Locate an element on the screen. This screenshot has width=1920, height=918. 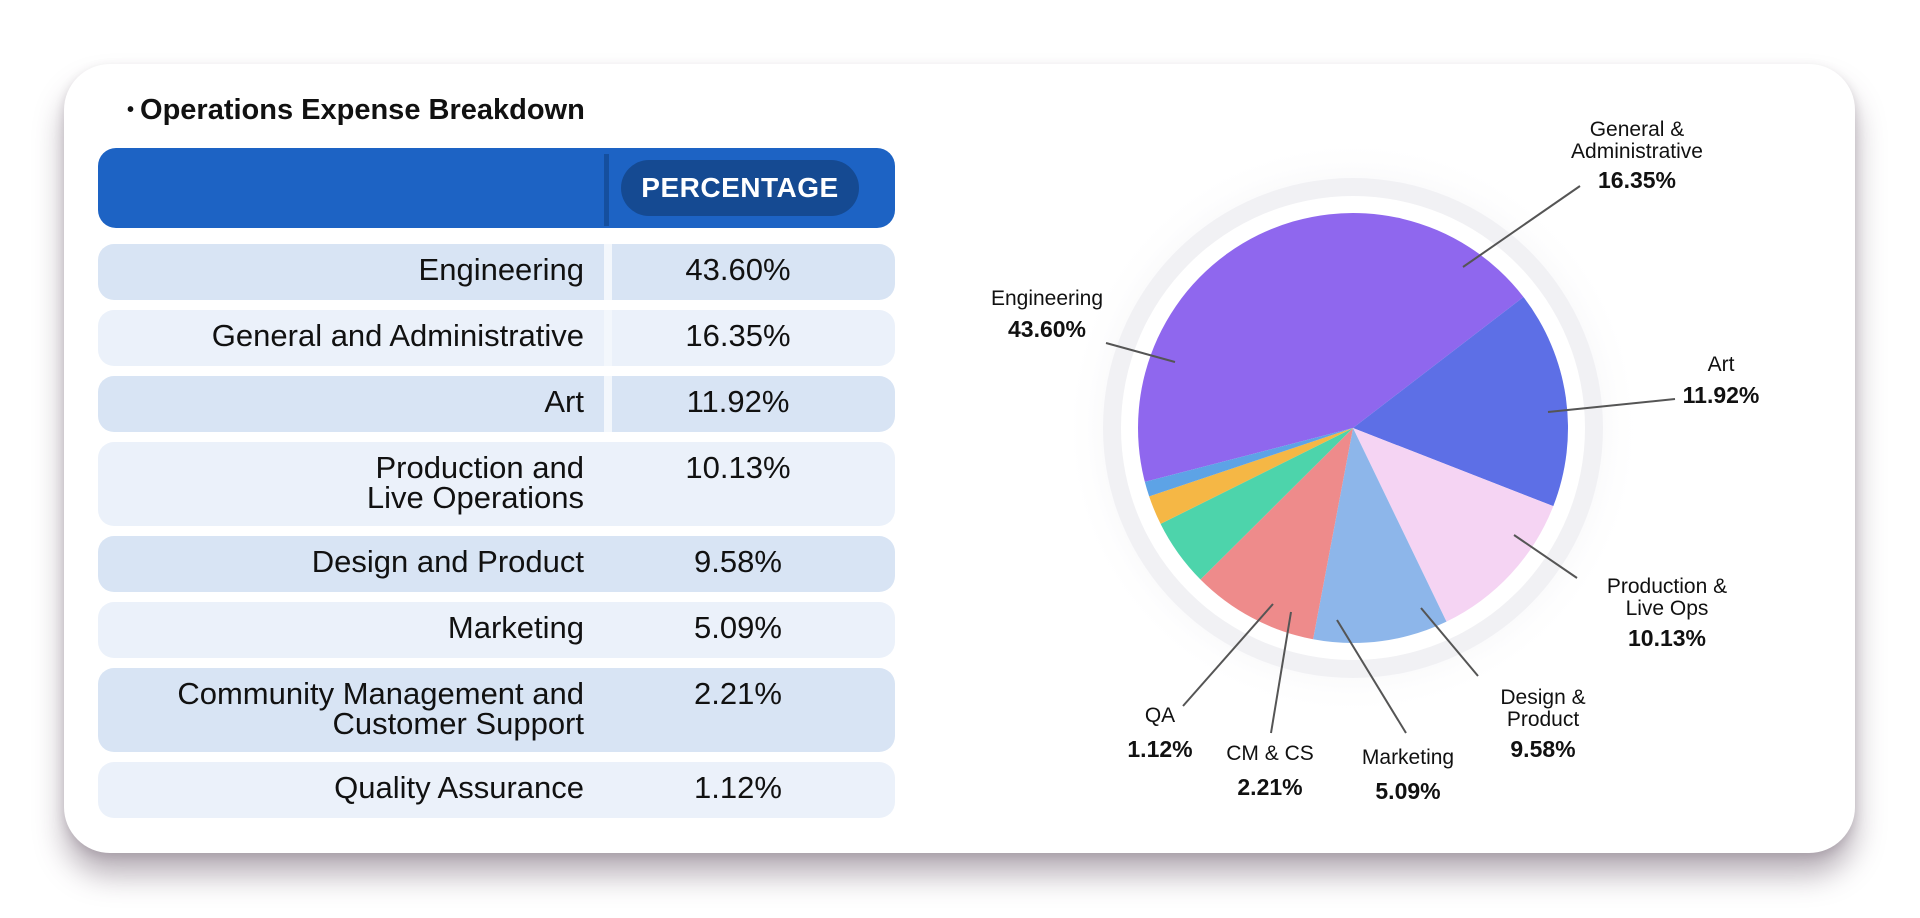
category-line: Engineering is located at coordinates (501, 269).